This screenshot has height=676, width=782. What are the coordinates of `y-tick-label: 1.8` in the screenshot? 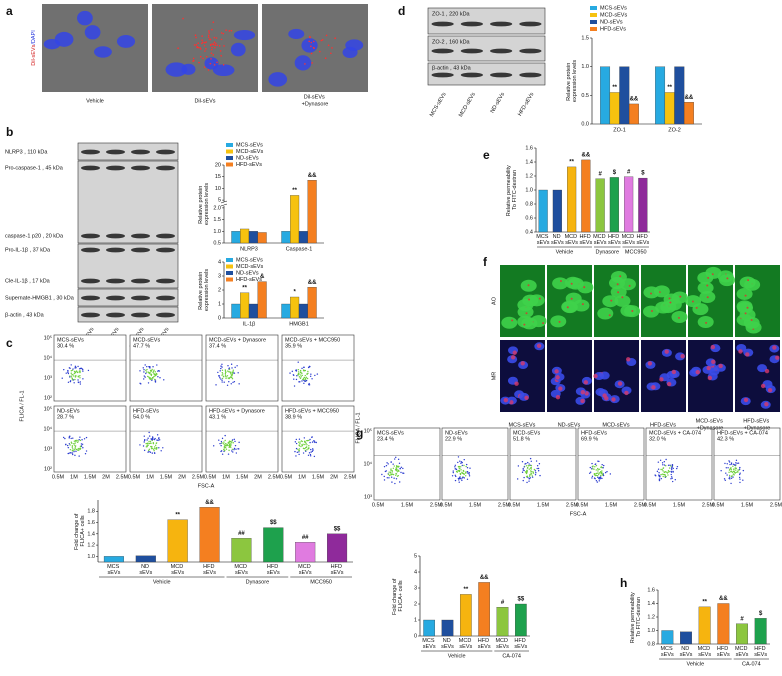 It's located at (91, 512).